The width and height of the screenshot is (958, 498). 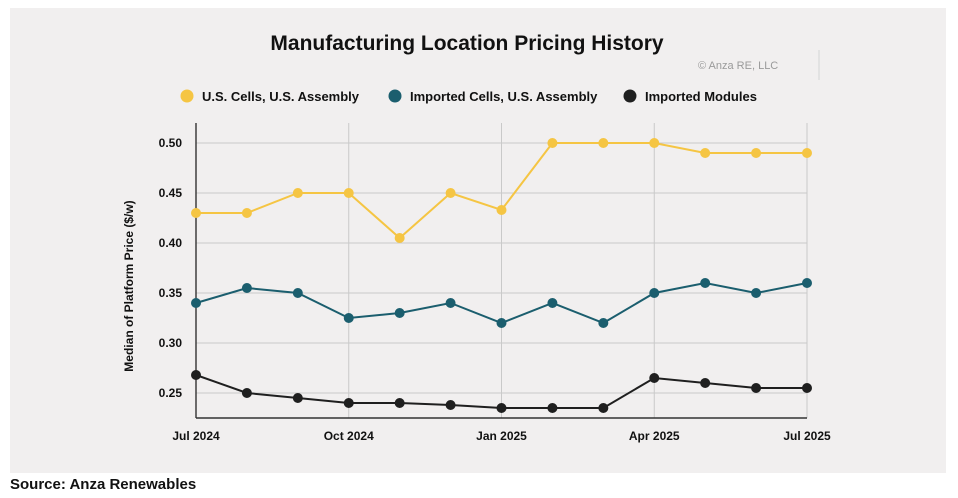 What do you see at coordinates (504, 96) in the screenshot?
I see `legend-label-1: Imported Cells, U.S. Assembly` at bounding box center [504, 96].